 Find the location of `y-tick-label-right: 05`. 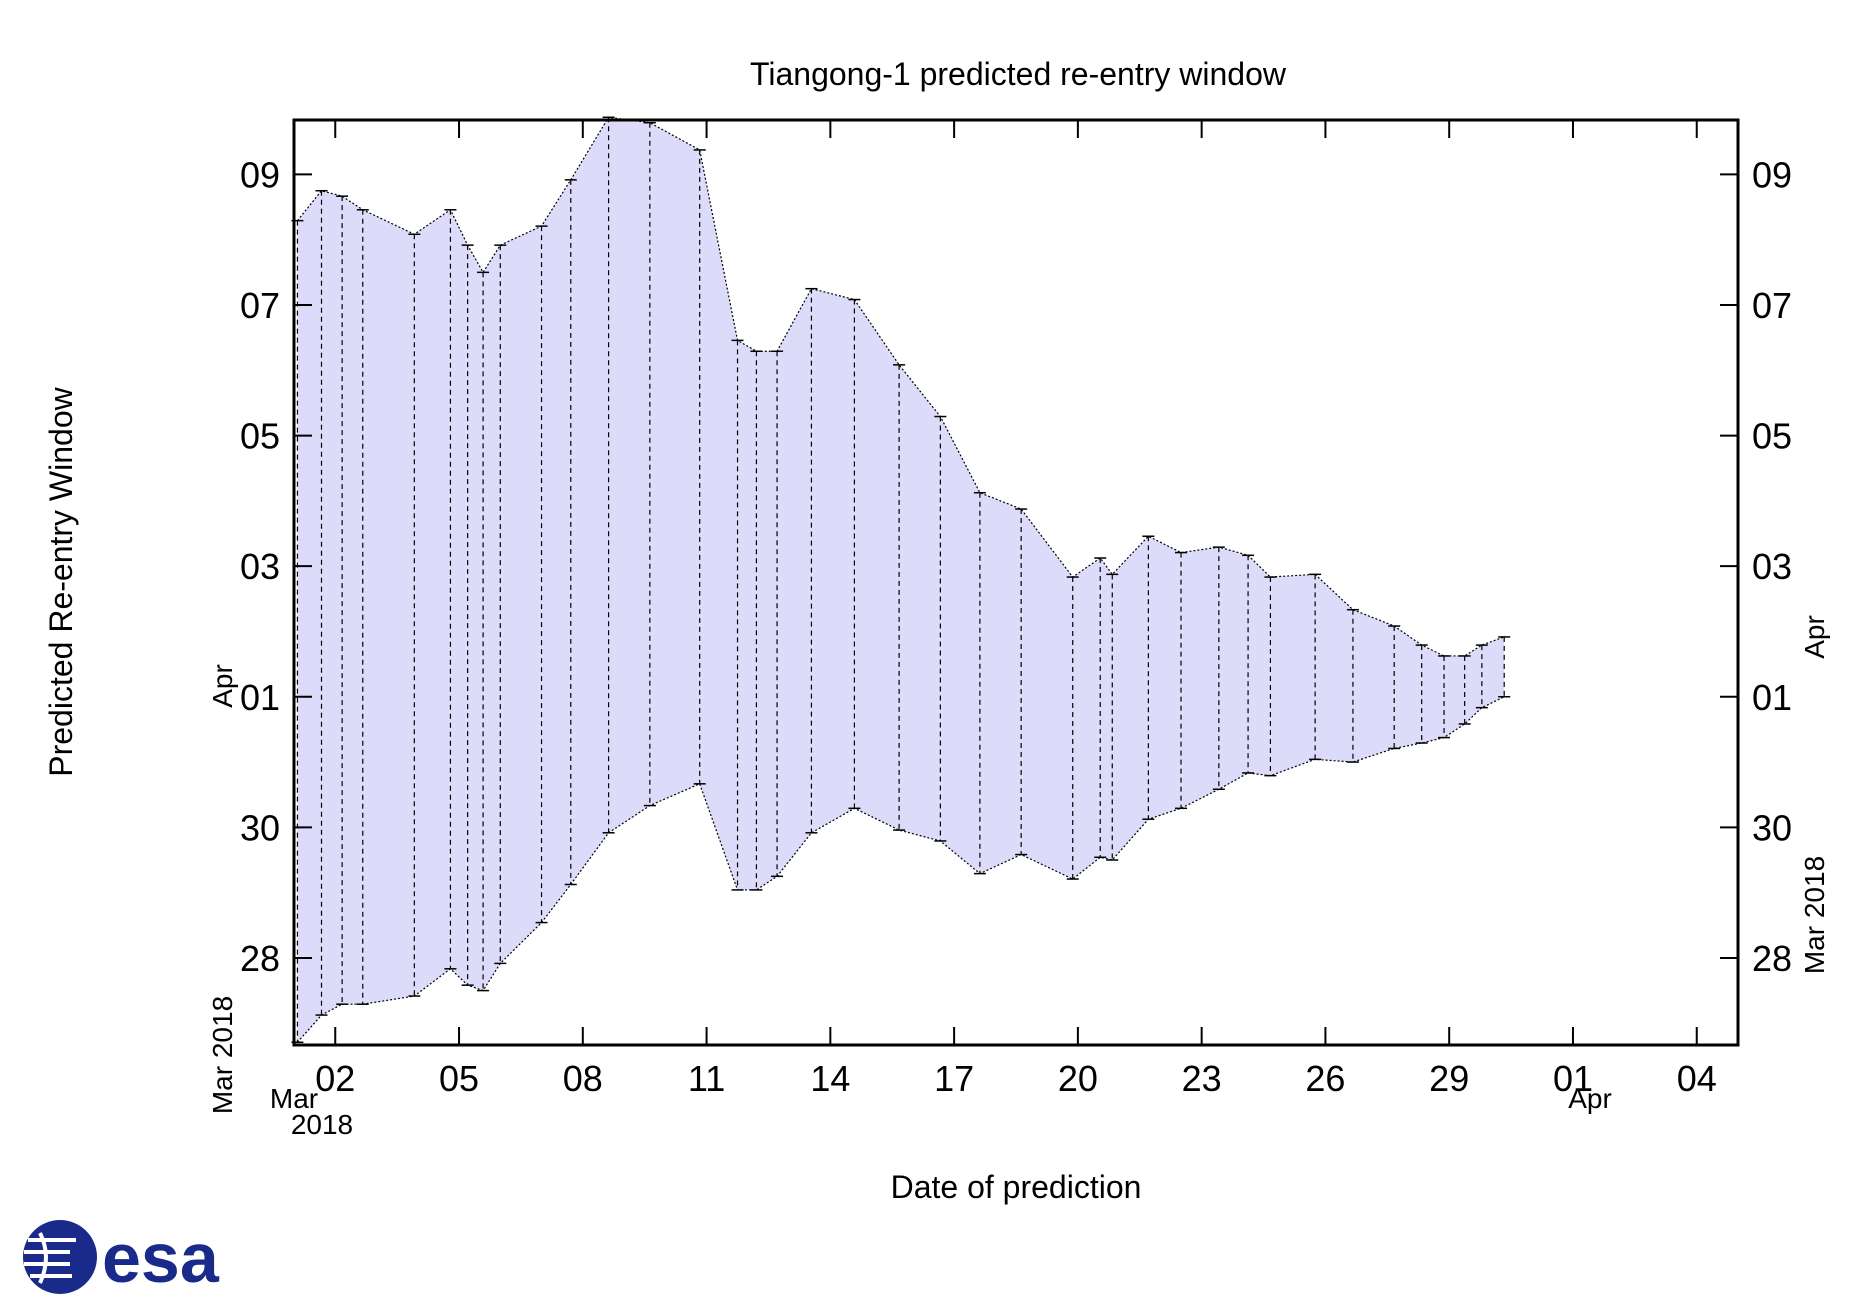

y-tick-label-right: 05 is located at coordinates (1772, 436).